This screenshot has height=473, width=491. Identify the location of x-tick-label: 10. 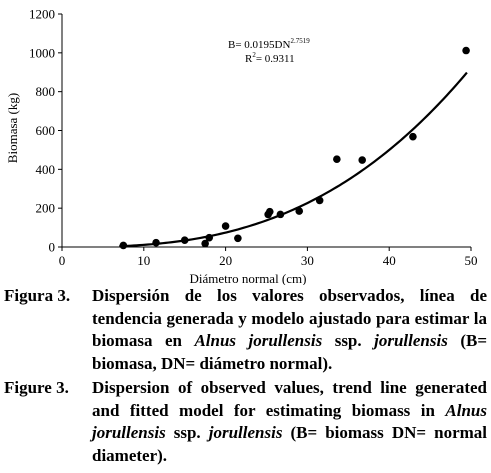
(143, 260).